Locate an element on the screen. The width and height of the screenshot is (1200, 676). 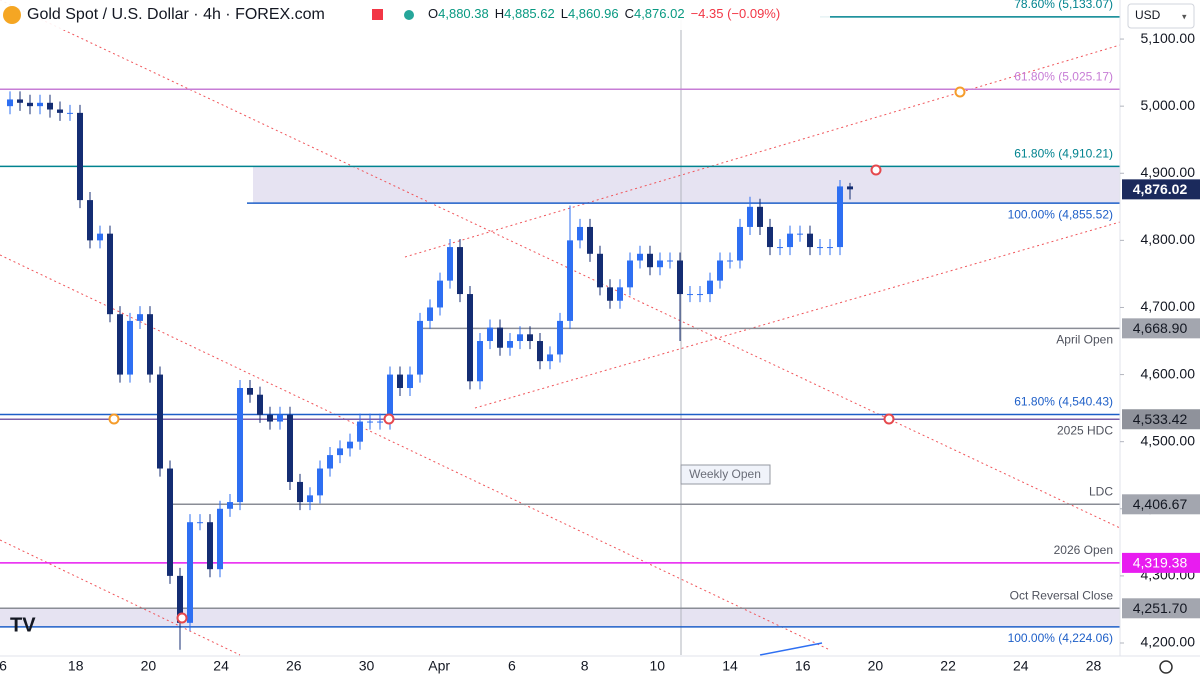
x-tick-label: Apr is located at coordinates (439, 666).